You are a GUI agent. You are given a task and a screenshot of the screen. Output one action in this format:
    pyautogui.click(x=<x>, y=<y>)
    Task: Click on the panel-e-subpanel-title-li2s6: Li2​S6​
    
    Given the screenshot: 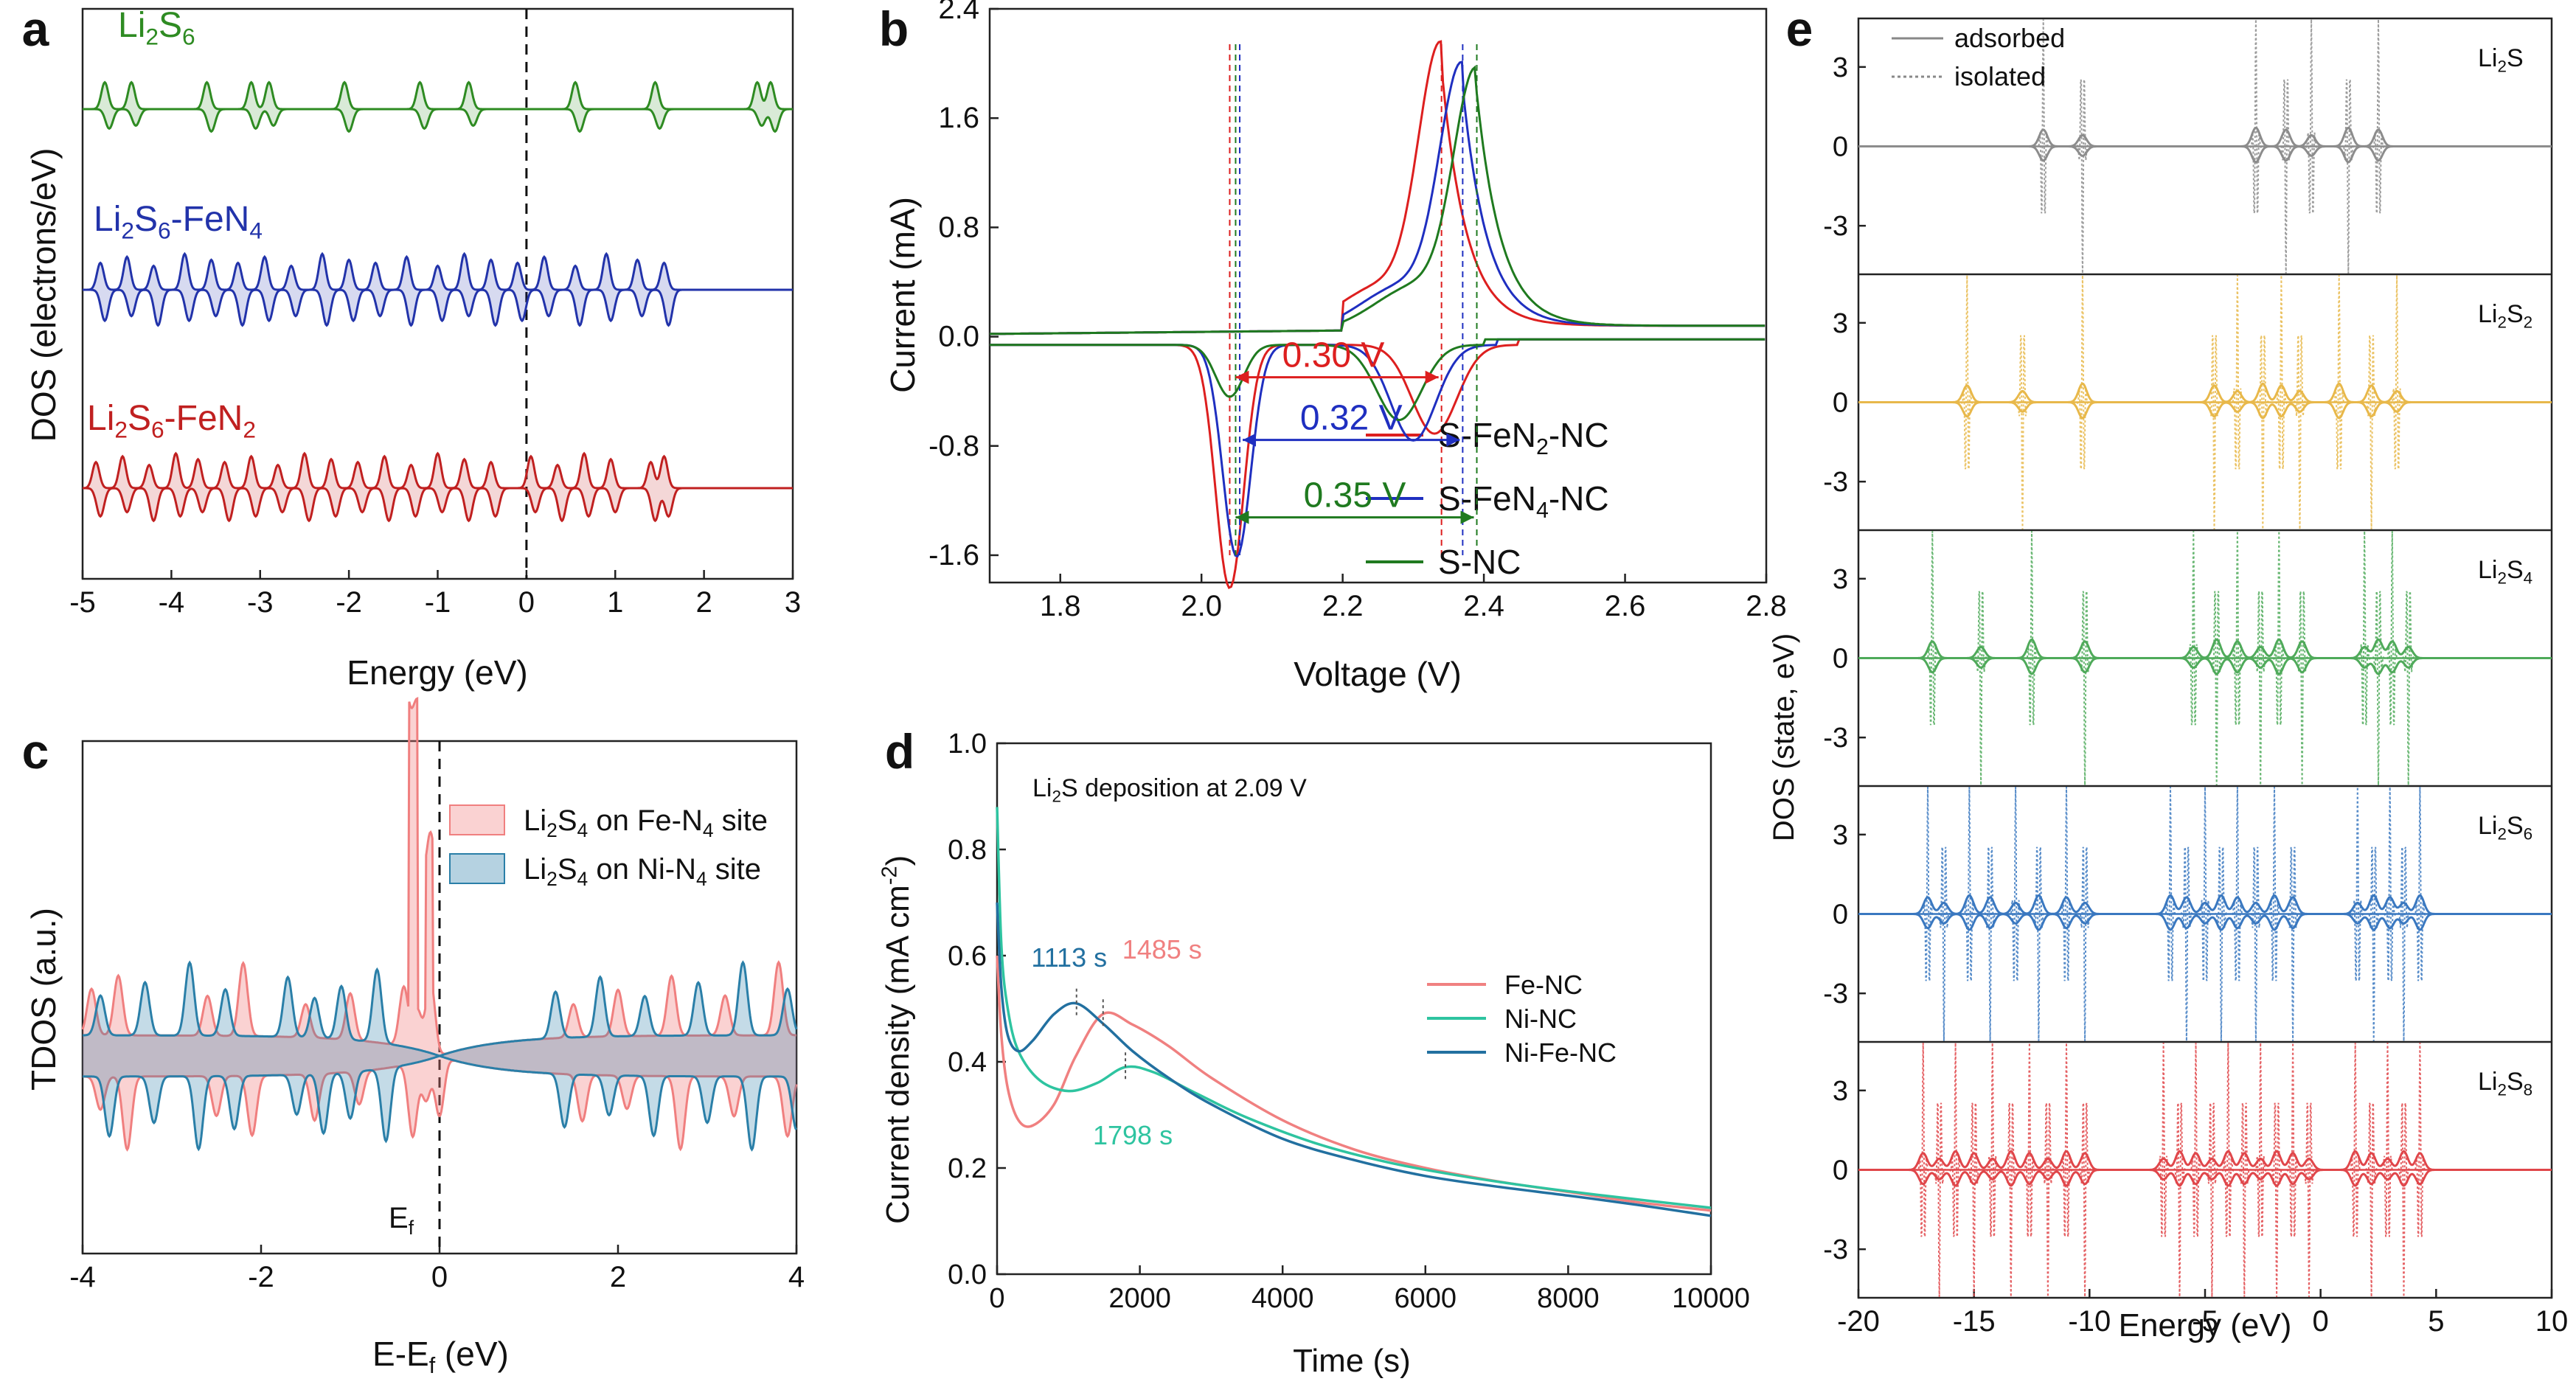 What is the action you would take?
    pyautogui.click(x=2505, y=828)
    